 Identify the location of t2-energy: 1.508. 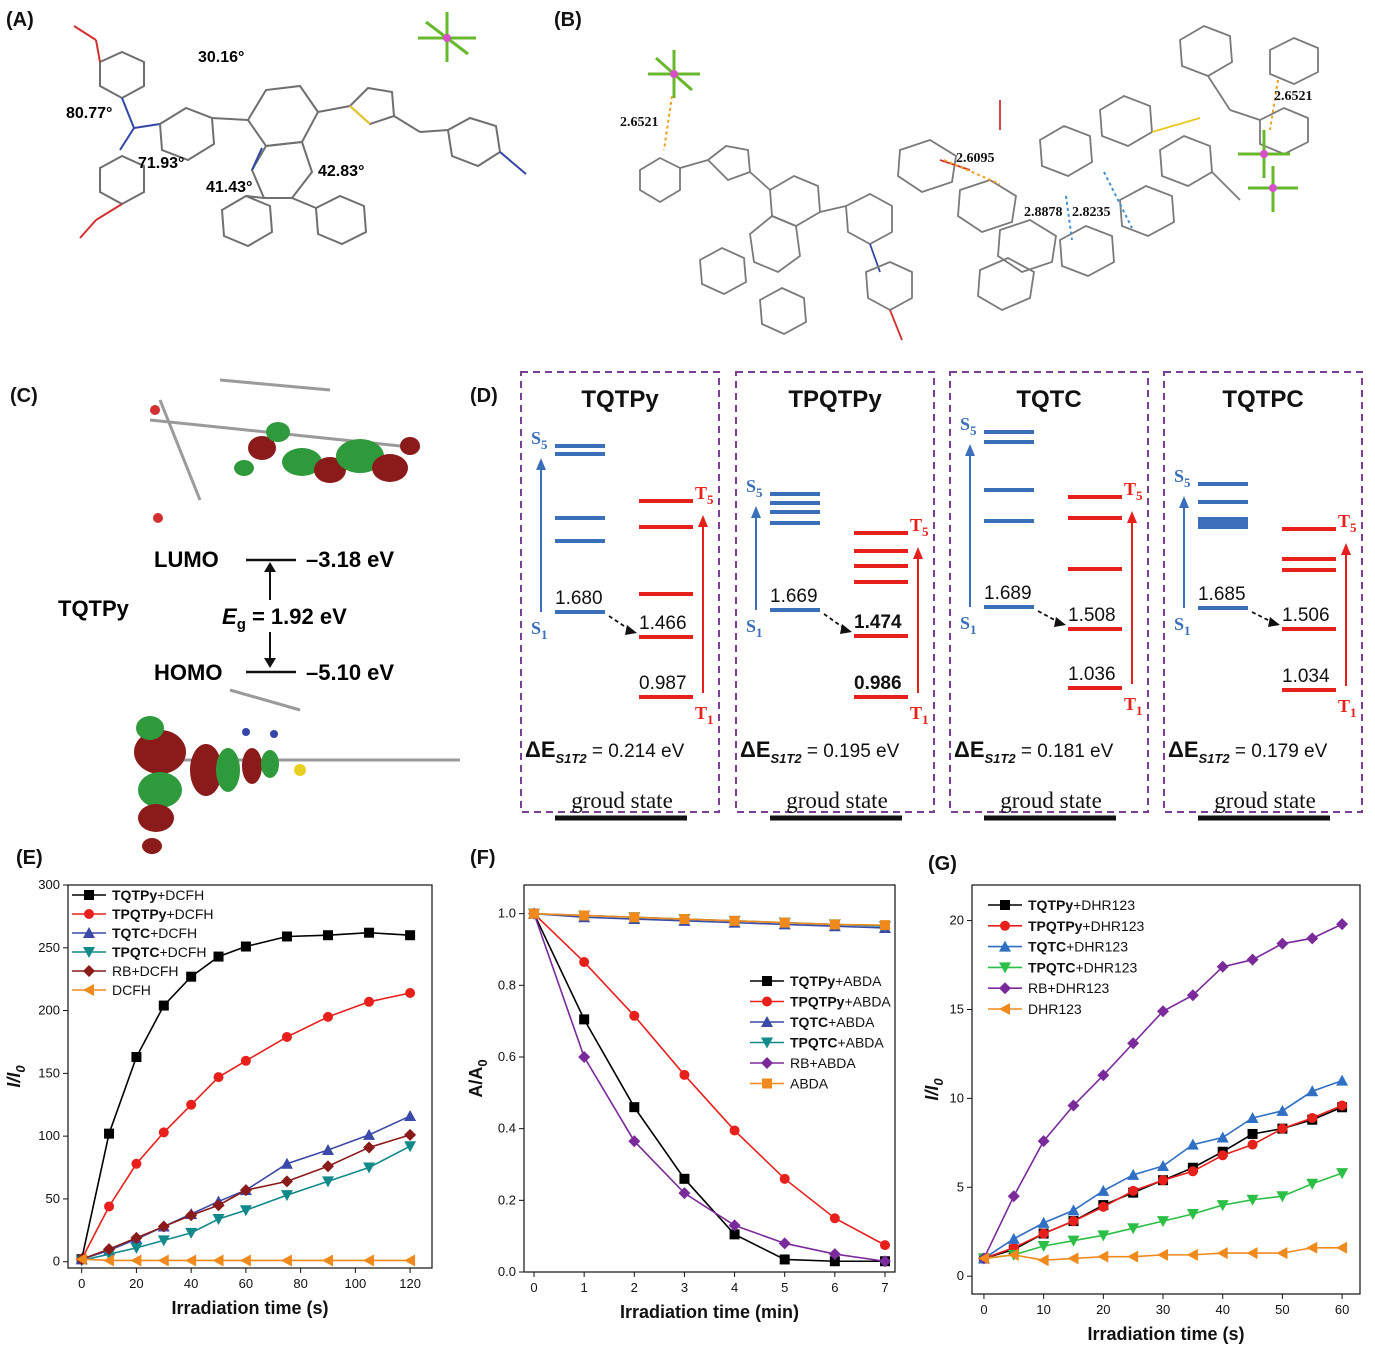
(1092, 615).